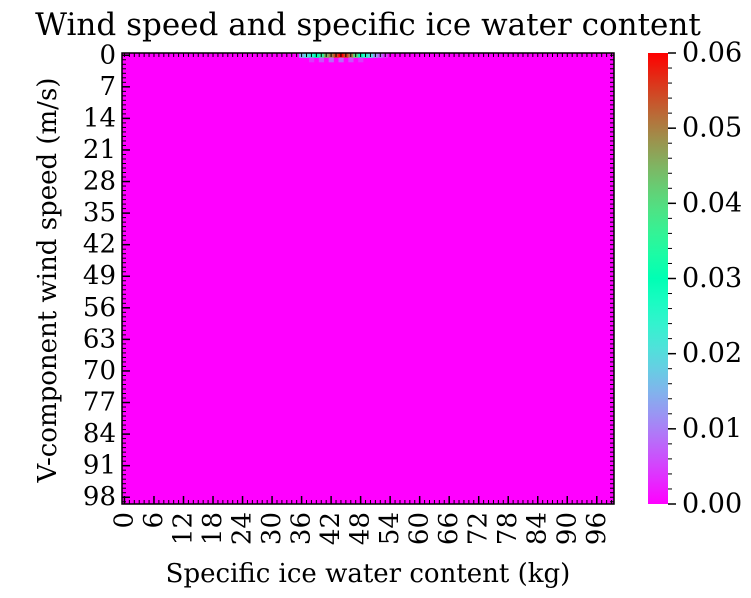 The image size is (751, 598). What do you see at coordinates (302, 528) in the screenshot?
I see `x-tick-label: 36` at bounding box center [302, 528].